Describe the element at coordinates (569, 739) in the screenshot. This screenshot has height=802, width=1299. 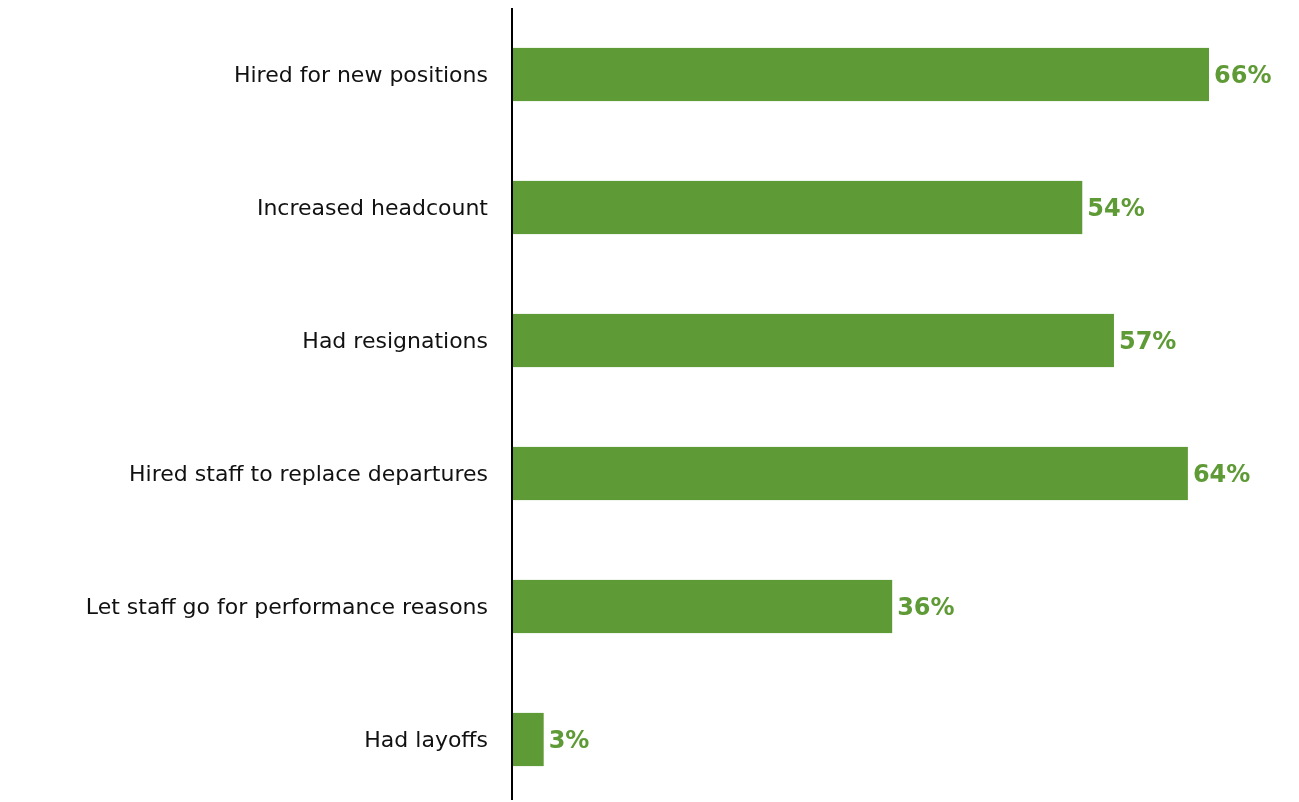
I see `data-label: 3%` at that location.